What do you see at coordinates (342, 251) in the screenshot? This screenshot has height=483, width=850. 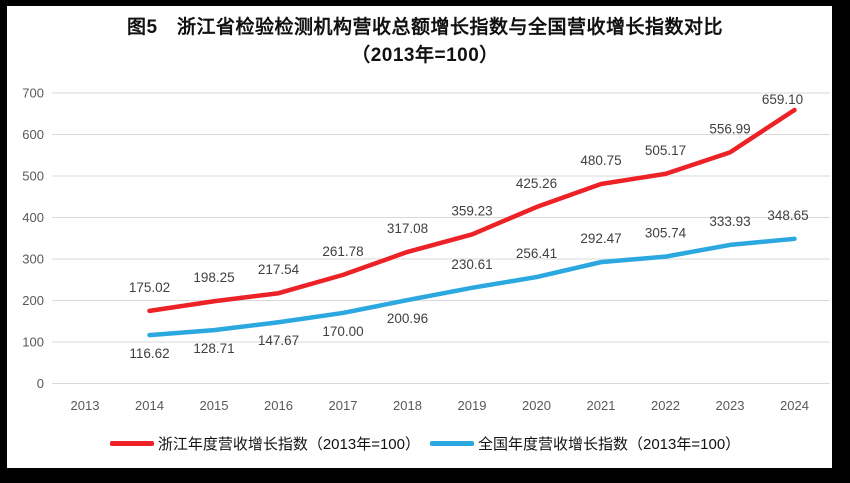 I see `data-label: 261.78` at bounding box center [342, 251].